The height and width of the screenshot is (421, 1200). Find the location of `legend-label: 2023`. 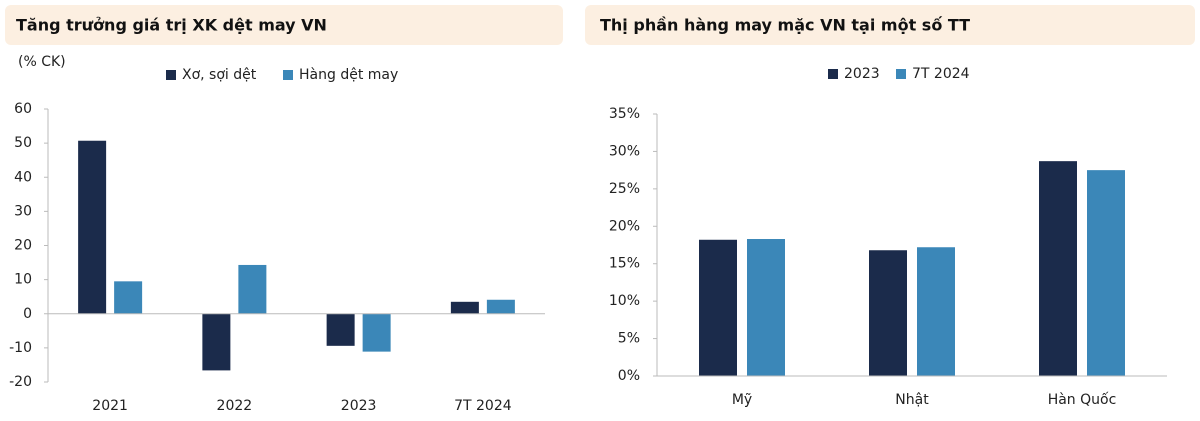

legend-label: 2023 is located at coordinates (862, 74).